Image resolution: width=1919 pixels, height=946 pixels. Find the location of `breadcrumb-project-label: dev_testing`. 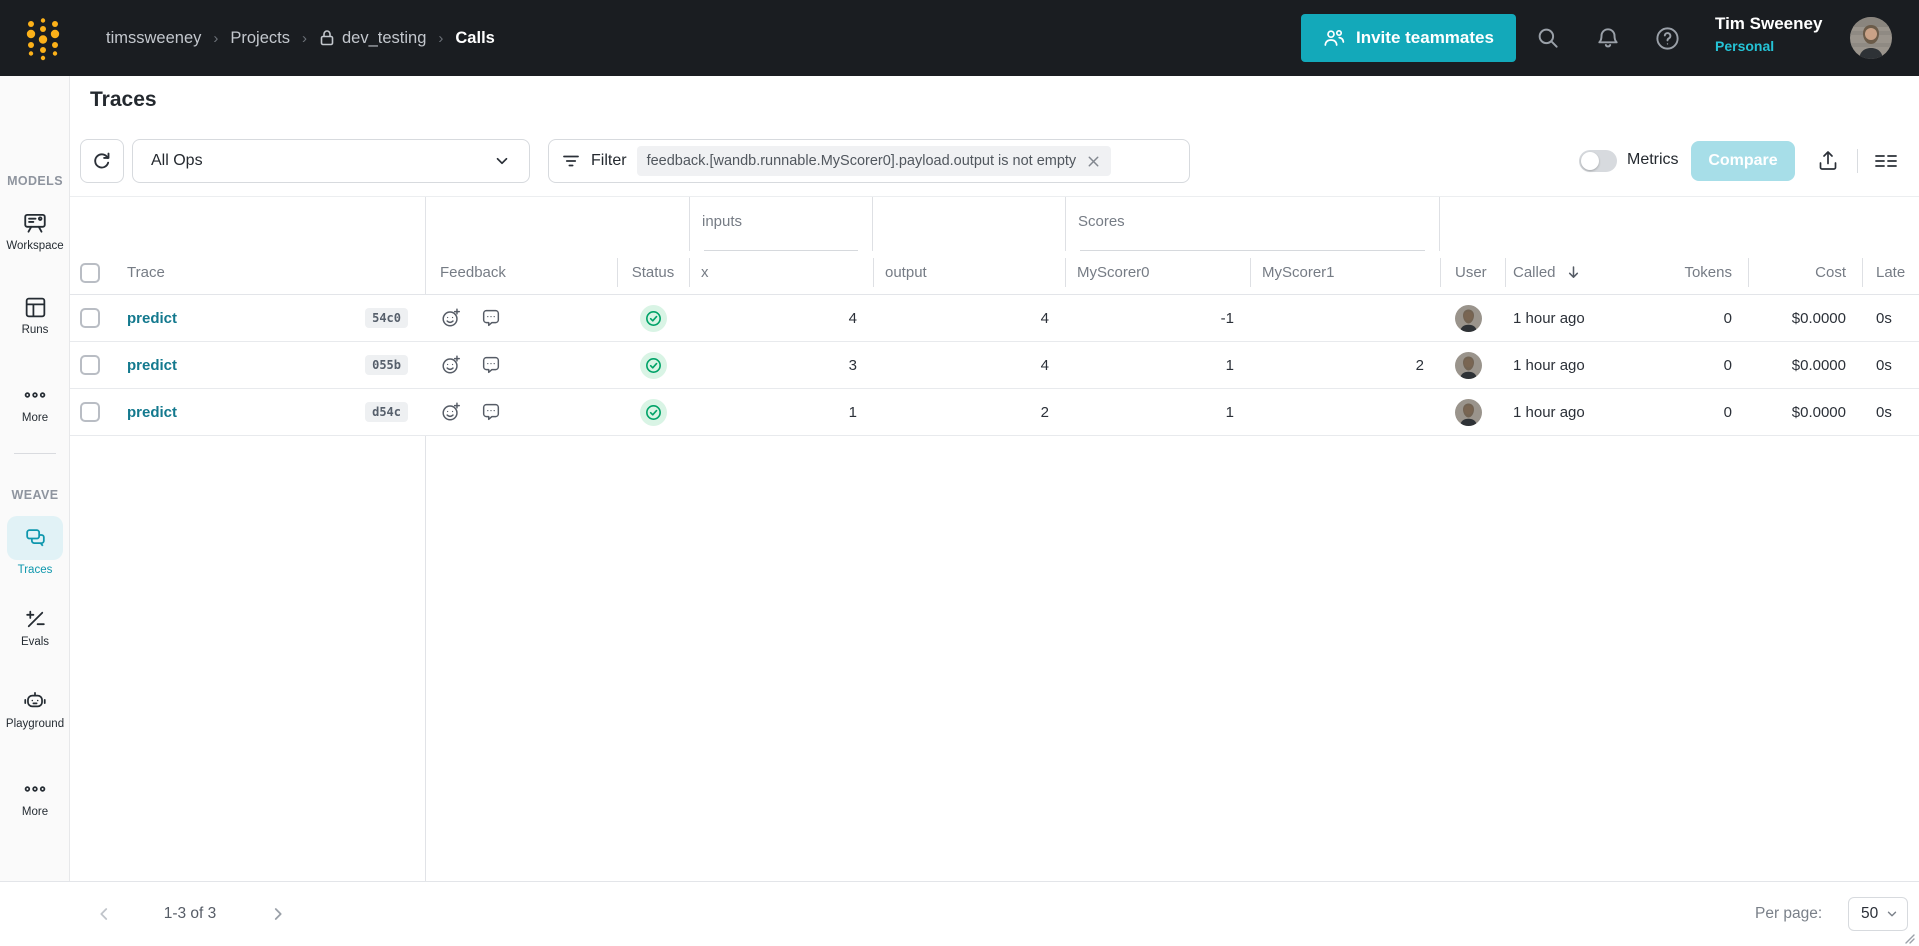

breadcrumb-project-label: dev_testing is located at coordinates (384, 37).